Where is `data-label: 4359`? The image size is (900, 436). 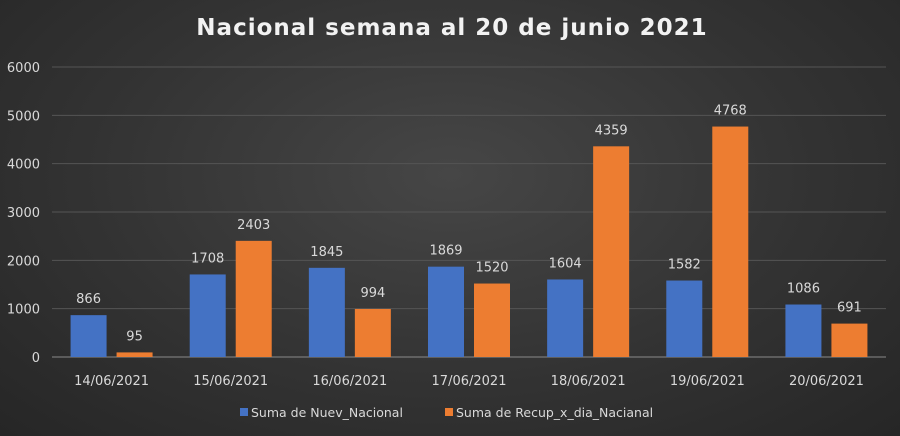
data-label: 4359 is located at coordinates (611, 130).